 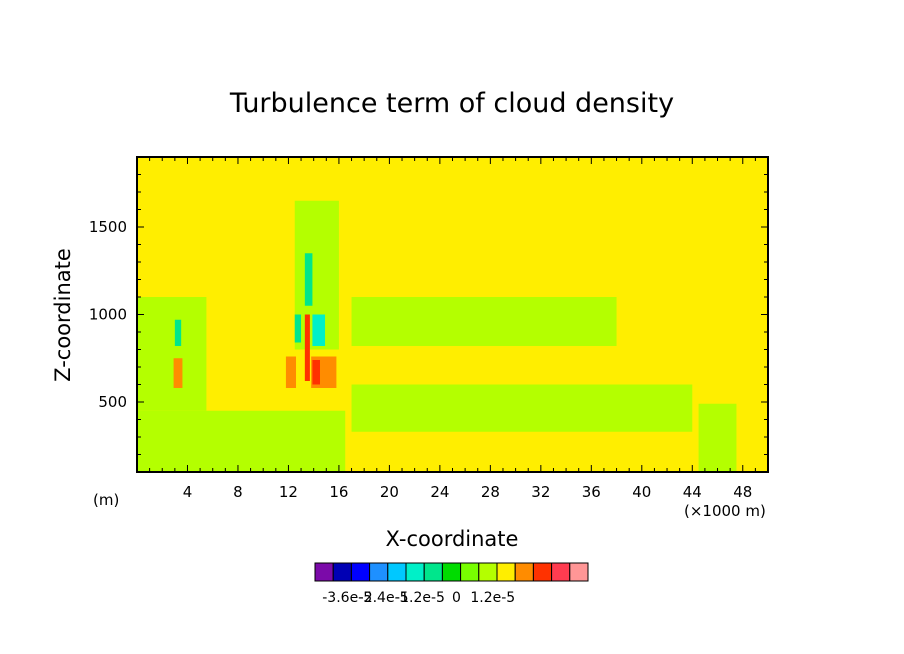 I want to click on x-tick-label: 28, so click(x=490, y=492).